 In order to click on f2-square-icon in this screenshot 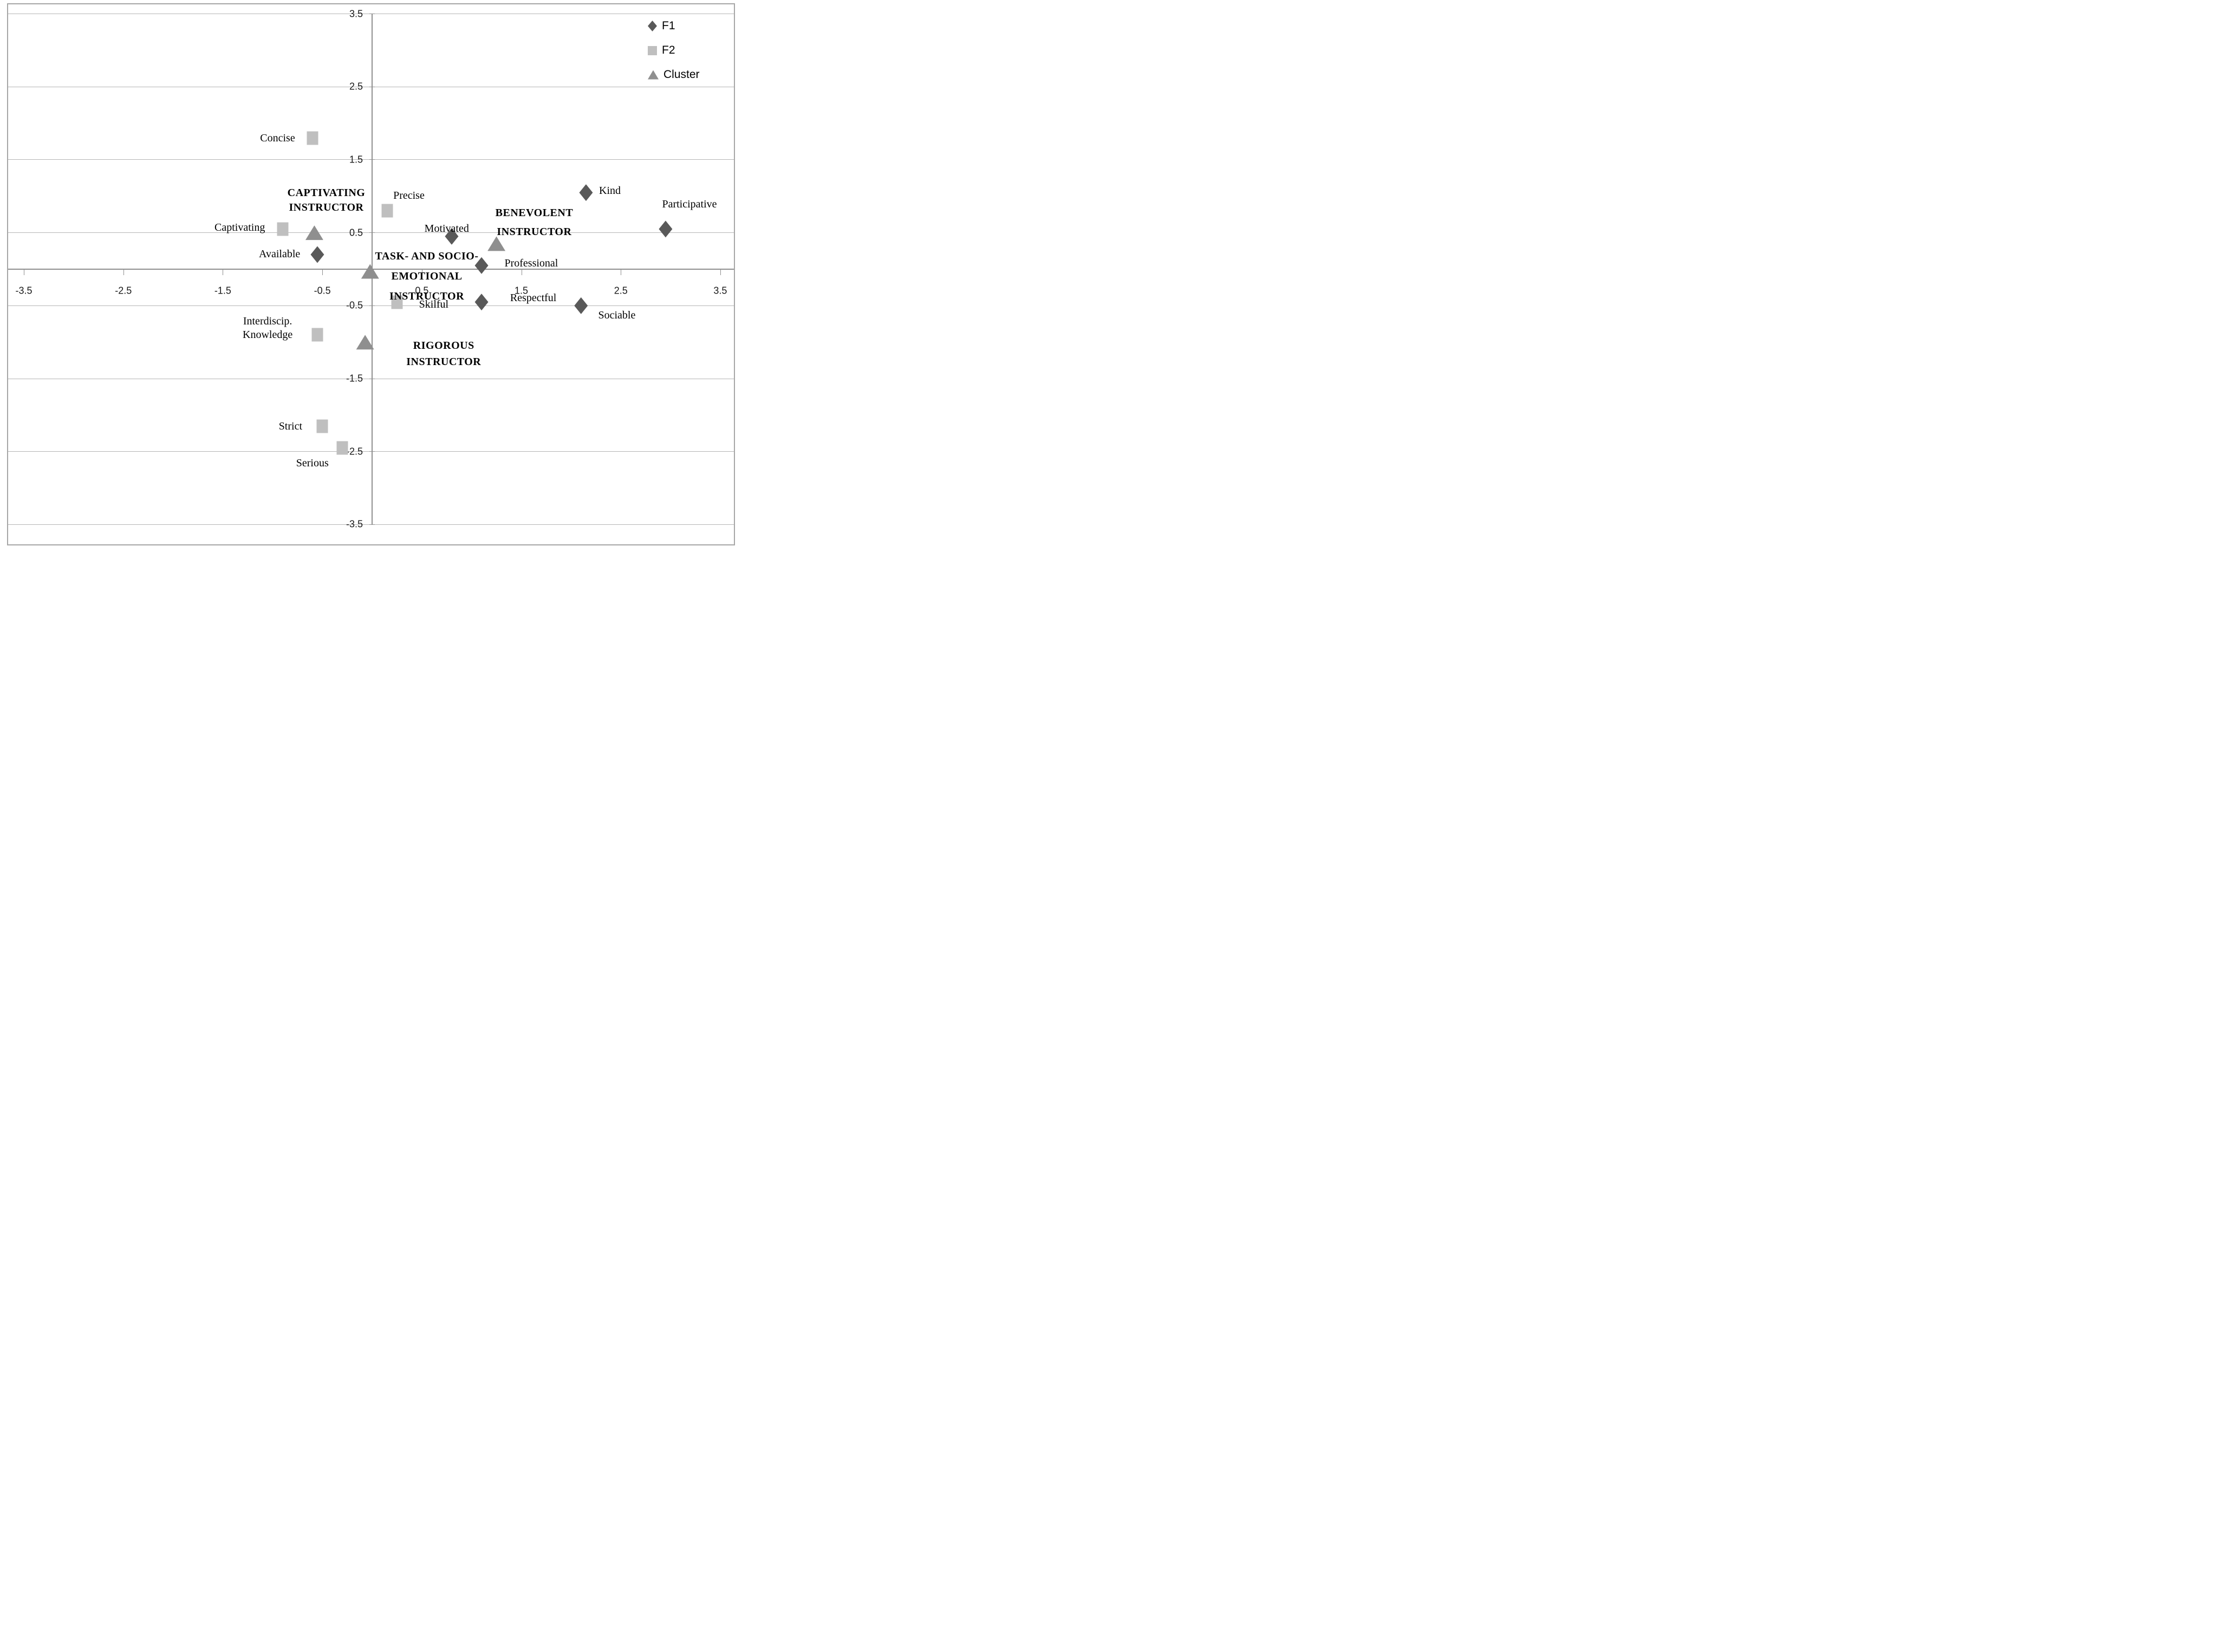, I will do `click(652, 50)`.